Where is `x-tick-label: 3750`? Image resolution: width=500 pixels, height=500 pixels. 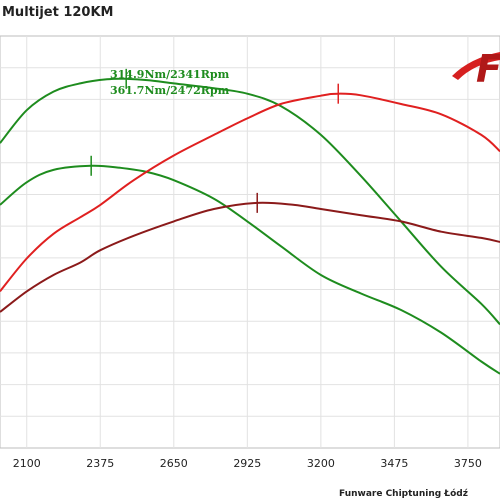 x-tick-label: 3750 is located at coordinates (468, 463).